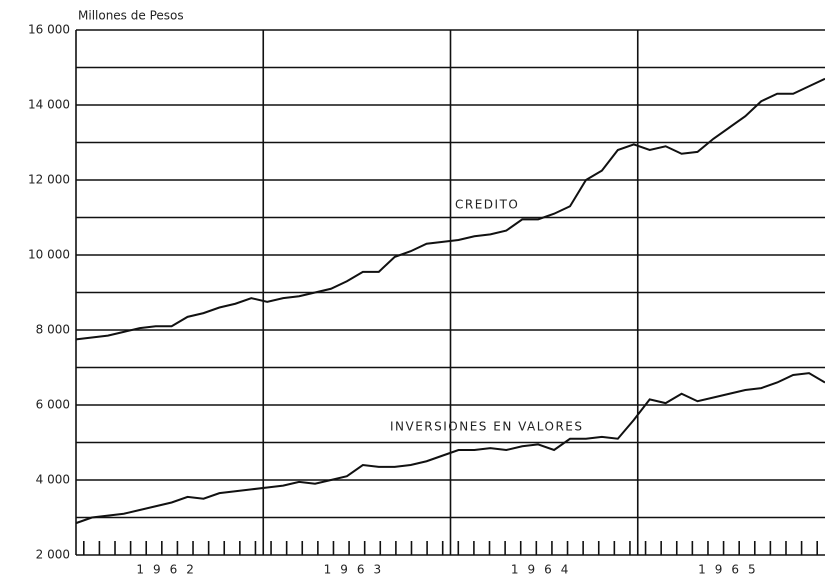  Describe the element at coordinates (131, 16) in the screenshot. I see `y-axis-label: Millones de Pesos` at that location.